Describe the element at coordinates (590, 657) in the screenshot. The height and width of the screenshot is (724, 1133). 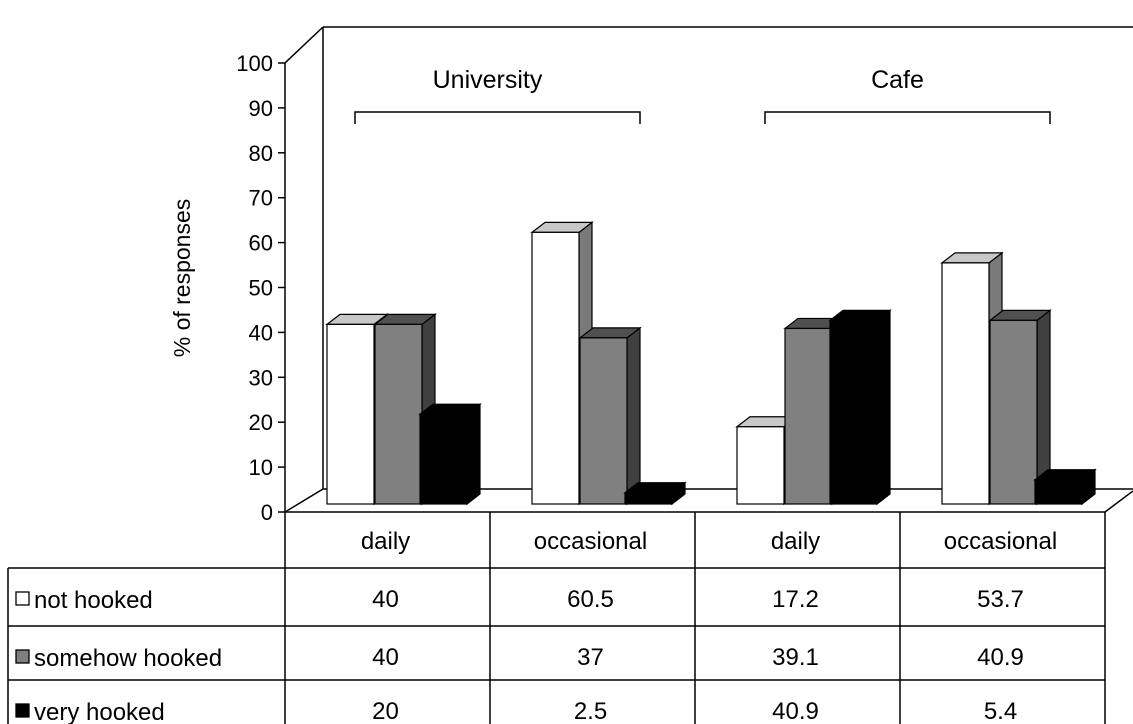
I see `data-label: 37` at that location.